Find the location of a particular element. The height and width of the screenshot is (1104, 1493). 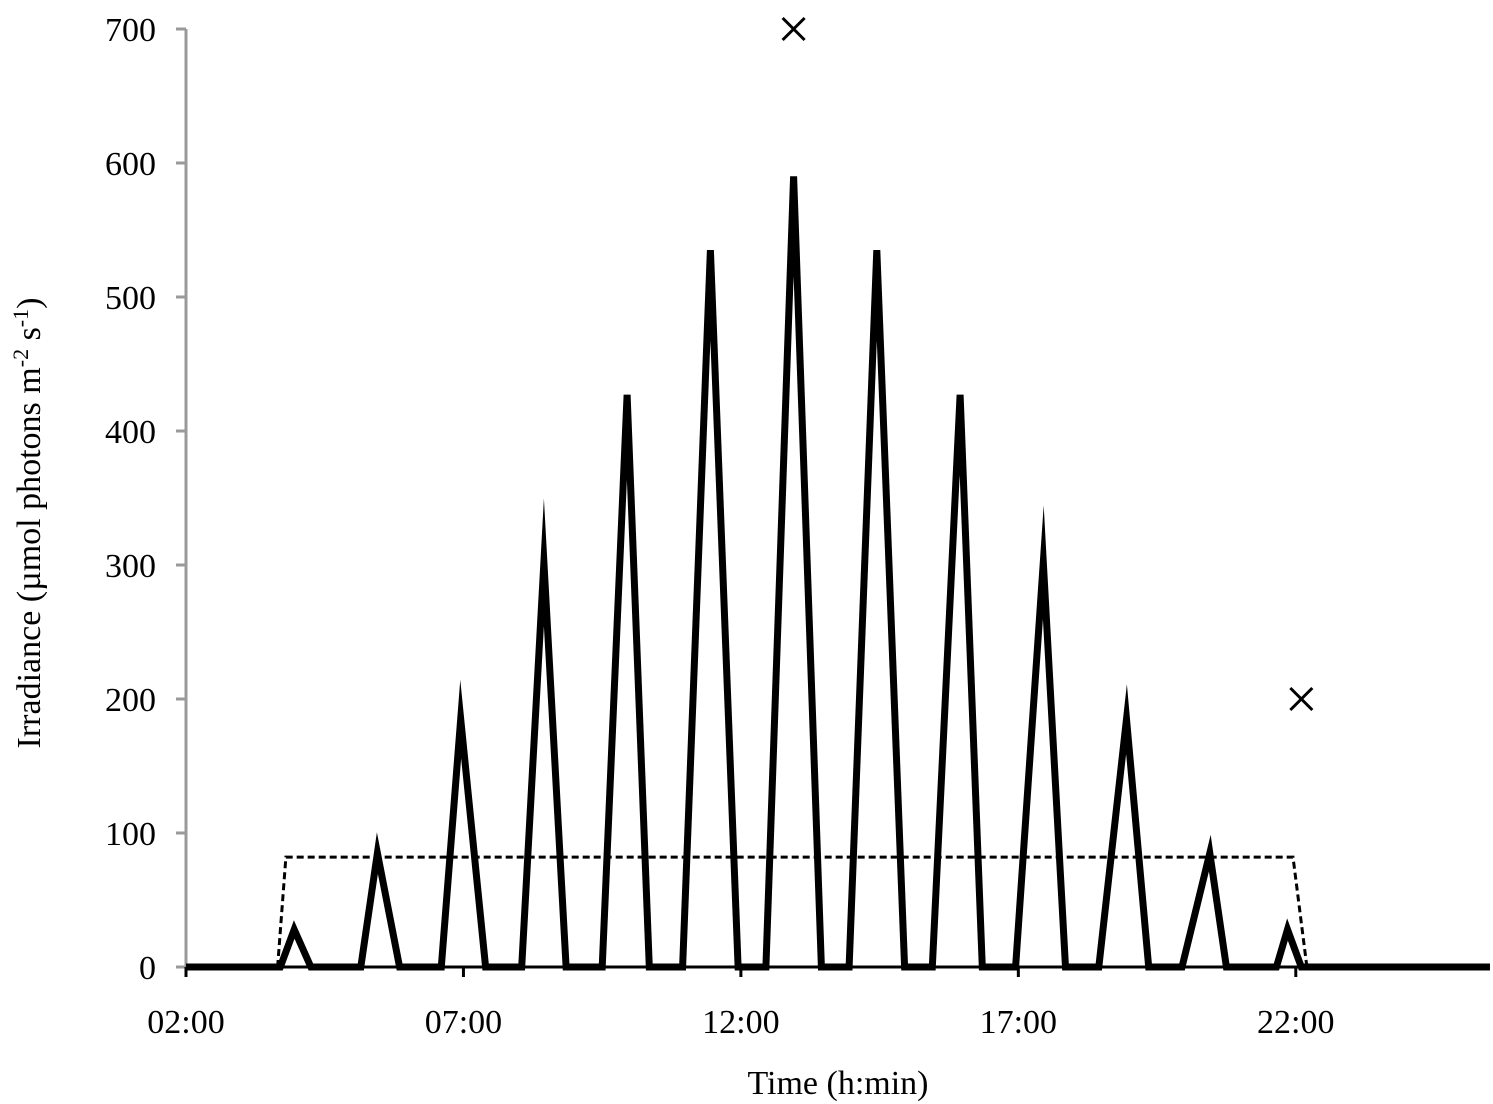

x-tick-label: 22:00 is located at coordinates (1295, 1022).